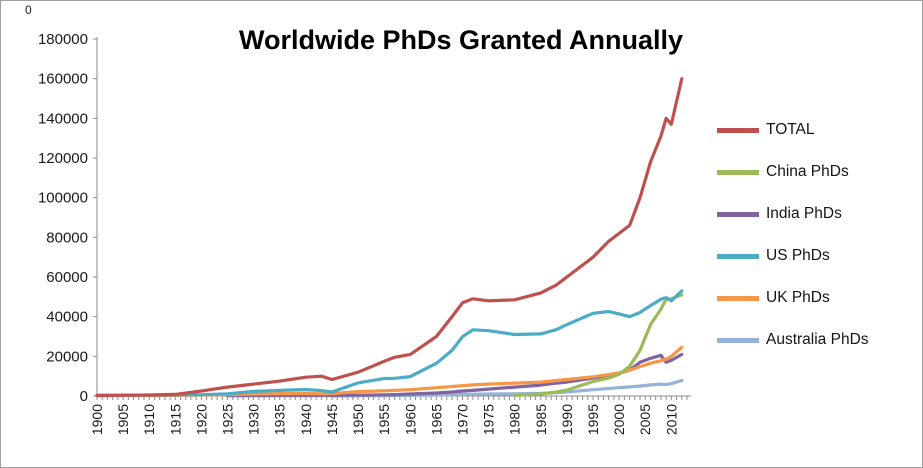 Image resolution: width=923 pixels, height=468 pixels. Describe the element at coordinates (67, 356) in the screenshot. I see `y-tick-label: 20000` at that location.